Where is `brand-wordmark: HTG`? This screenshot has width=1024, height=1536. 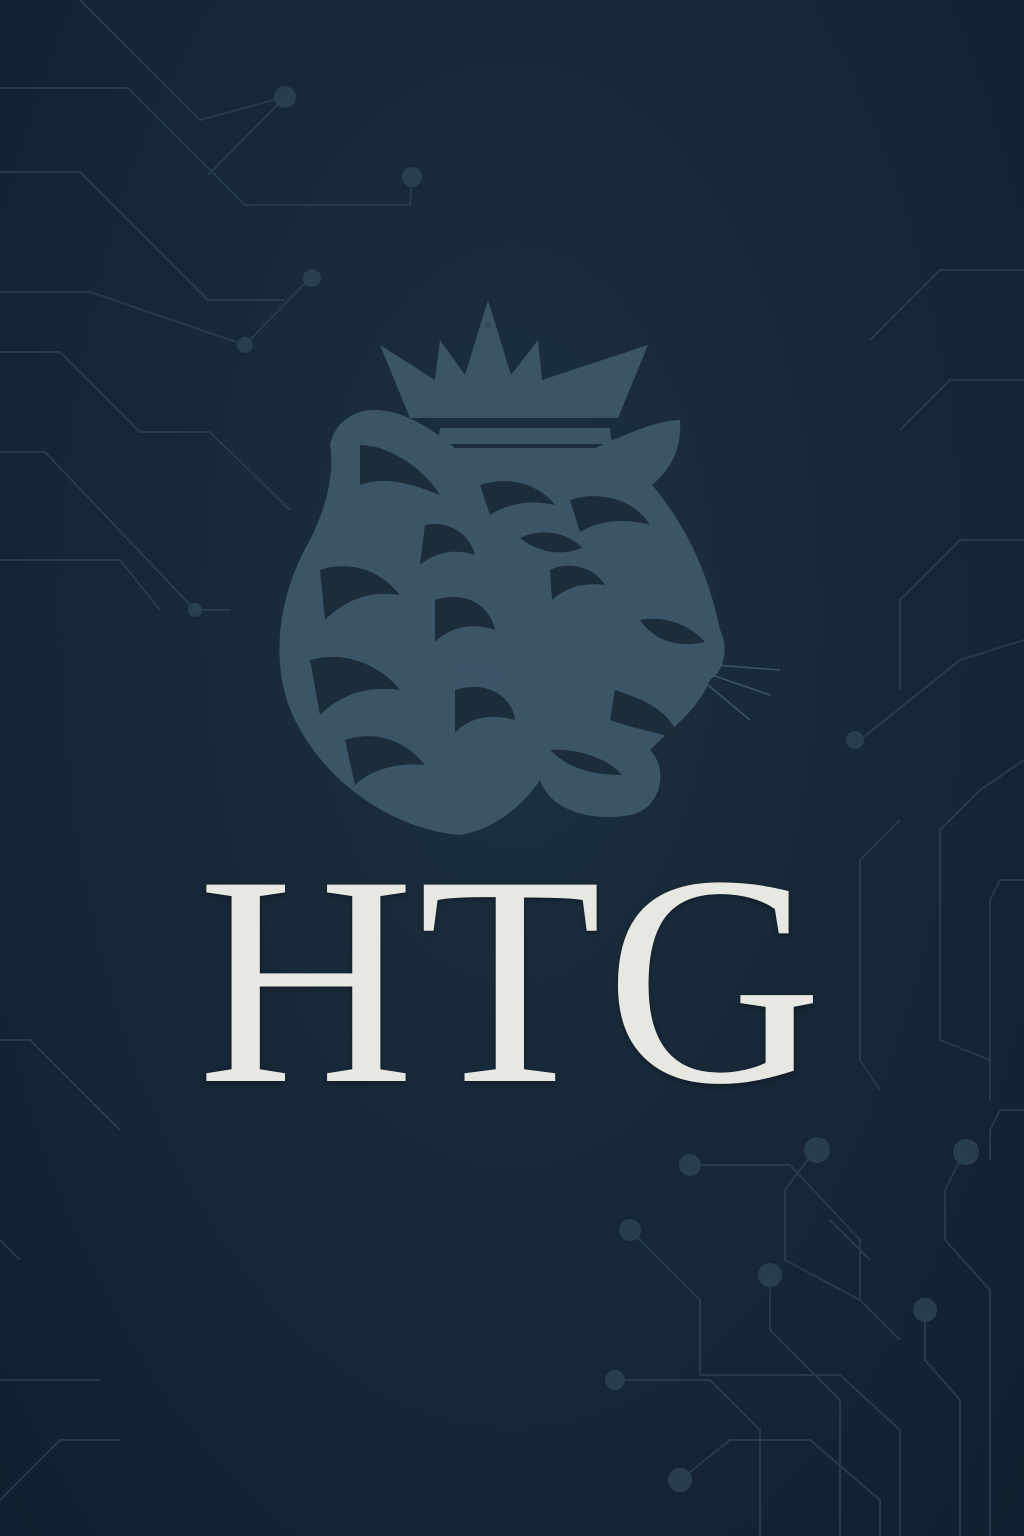
brand-wordmark: HTG is located at coordinates (512, 980).